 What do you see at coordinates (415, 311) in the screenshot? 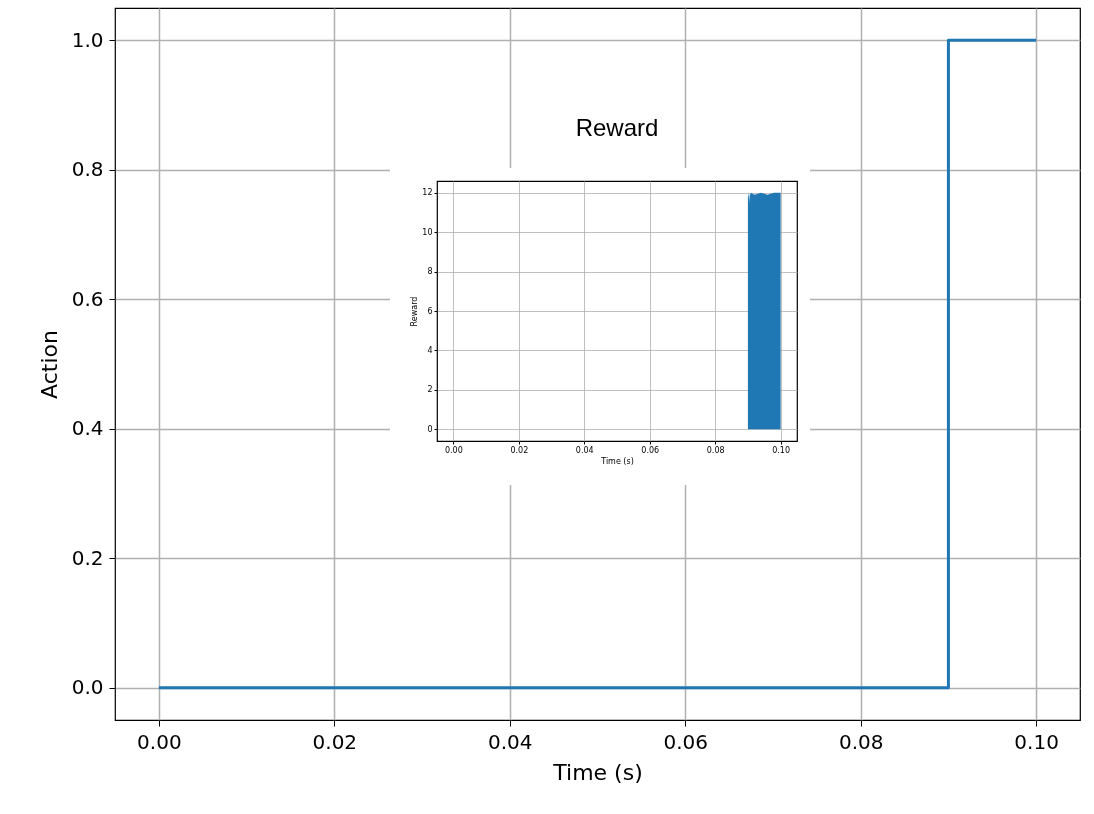
I see `y-axis-title: Reward` at bounding box center [415, 311].